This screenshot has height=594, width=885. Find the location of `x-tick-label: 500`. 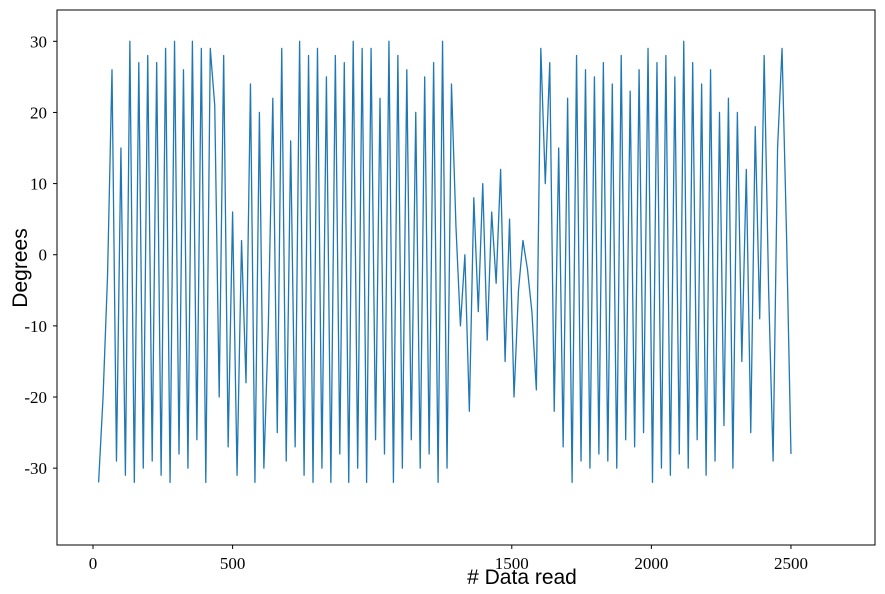

x-tick-label: 500 is located at coordinates (233, 563).